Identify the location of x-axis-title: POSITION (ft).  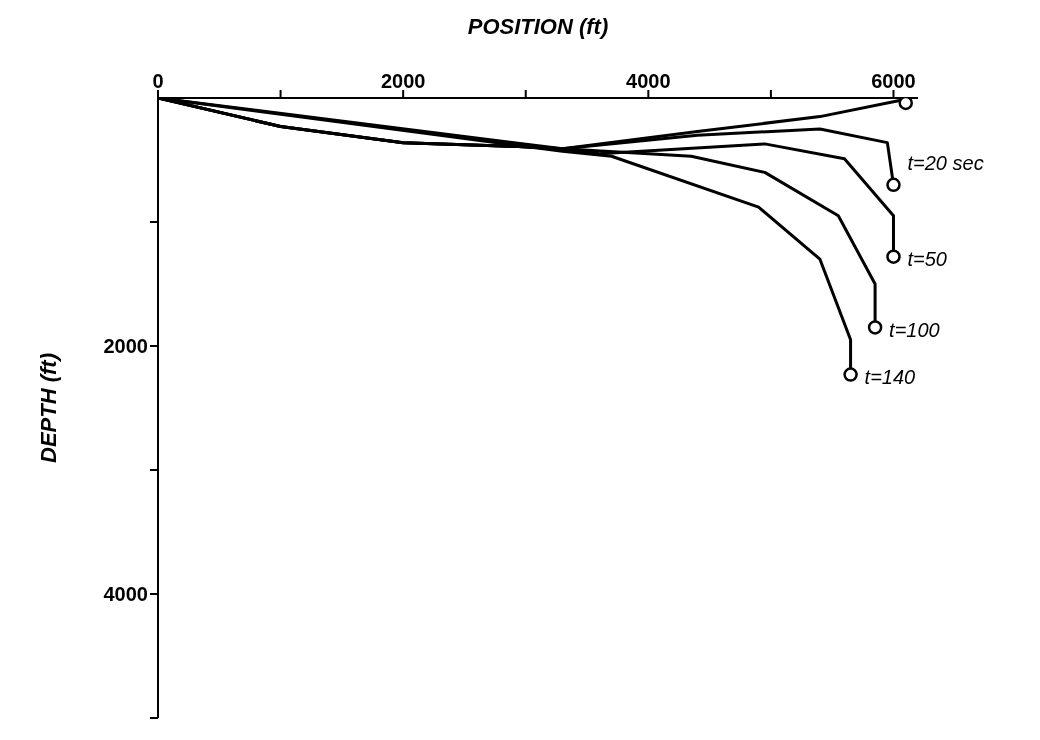
(538, 26).